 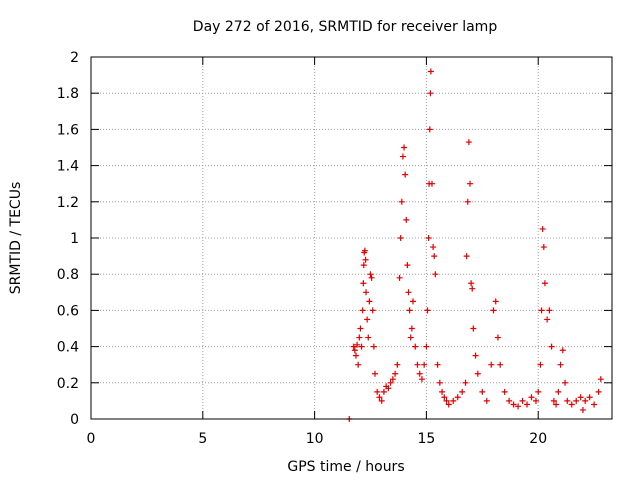 I want to click on y-tick-label: 1.6, so click(x=68, y=130).